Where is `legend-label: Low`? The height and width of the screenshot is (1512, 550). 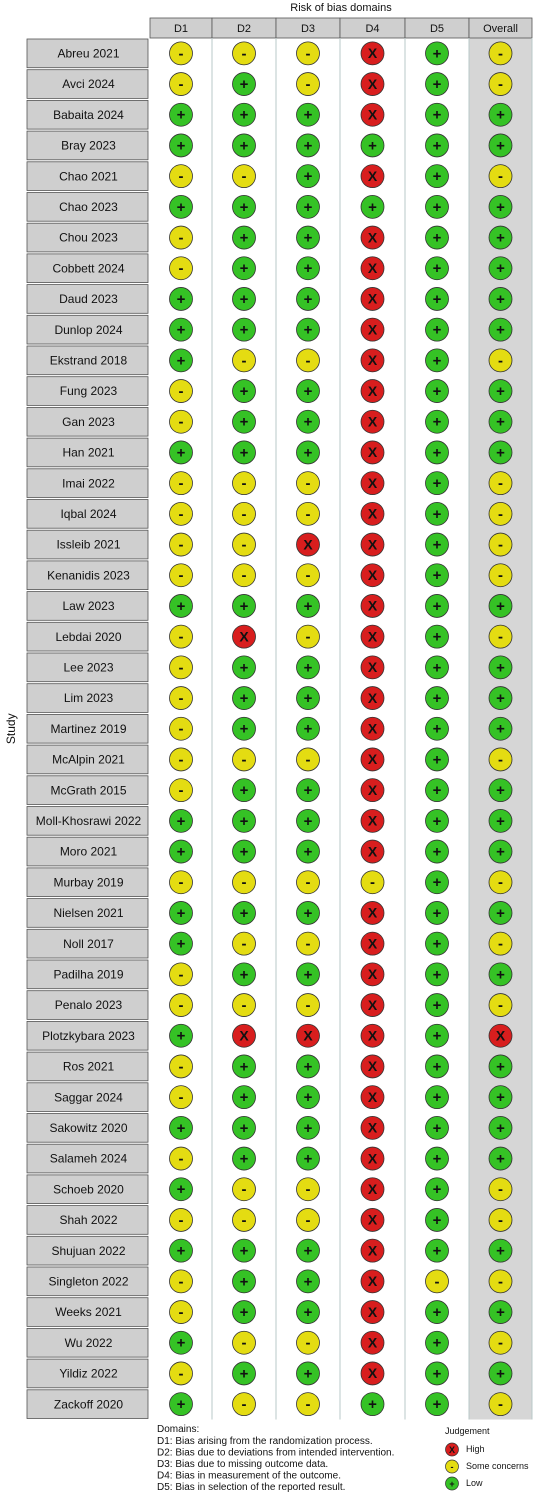
legend-label: Low is located at coordinates (474, 1483).